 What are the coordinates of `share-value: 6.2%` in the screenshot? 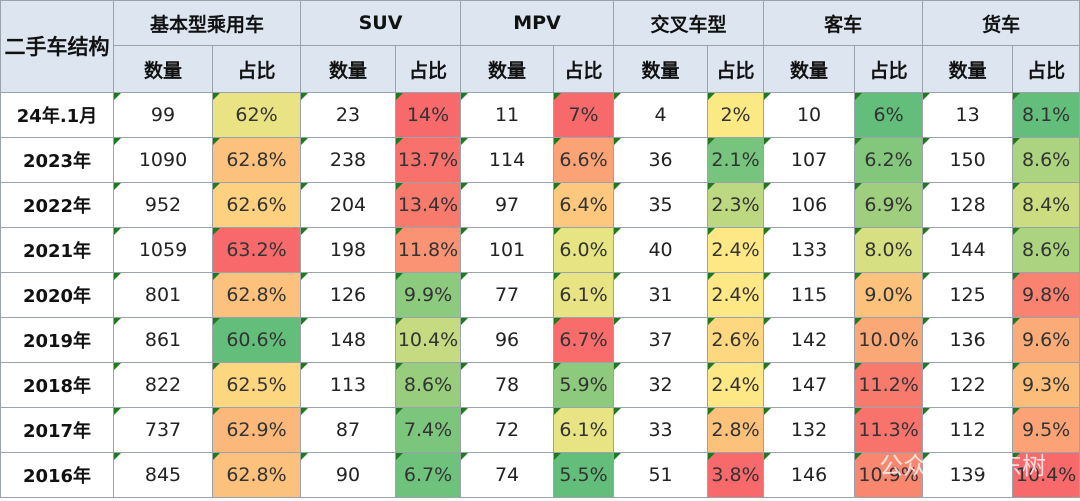 It's located at (888, 160).